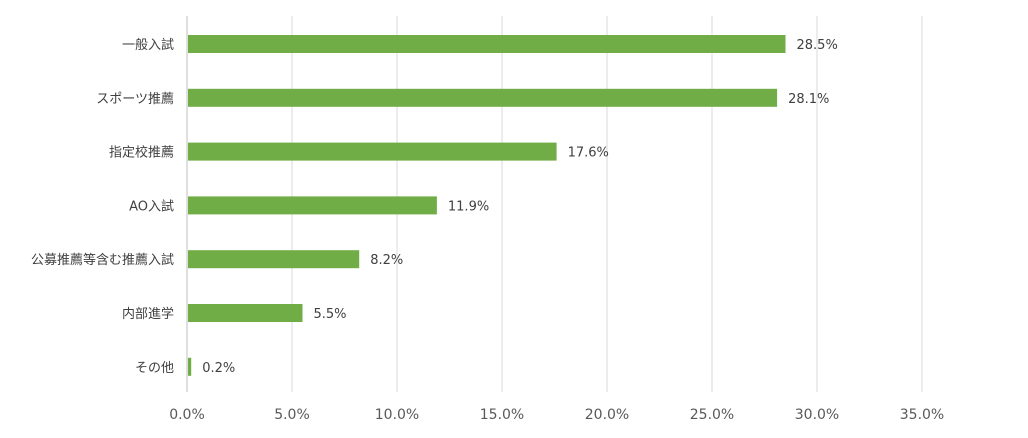  I want to click on x-tick-label: 20.0%, so click(607, 415).